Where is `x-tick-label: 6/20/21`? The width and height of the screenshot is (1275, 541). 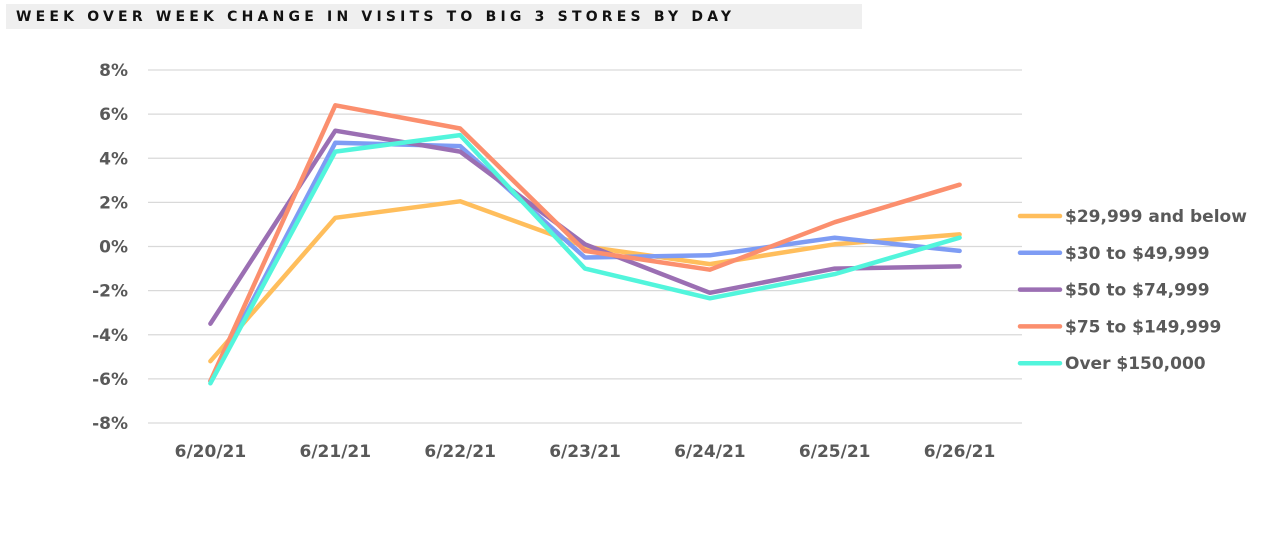
x-tick-label: 6/20/21 is located at coordinates (211, 452).